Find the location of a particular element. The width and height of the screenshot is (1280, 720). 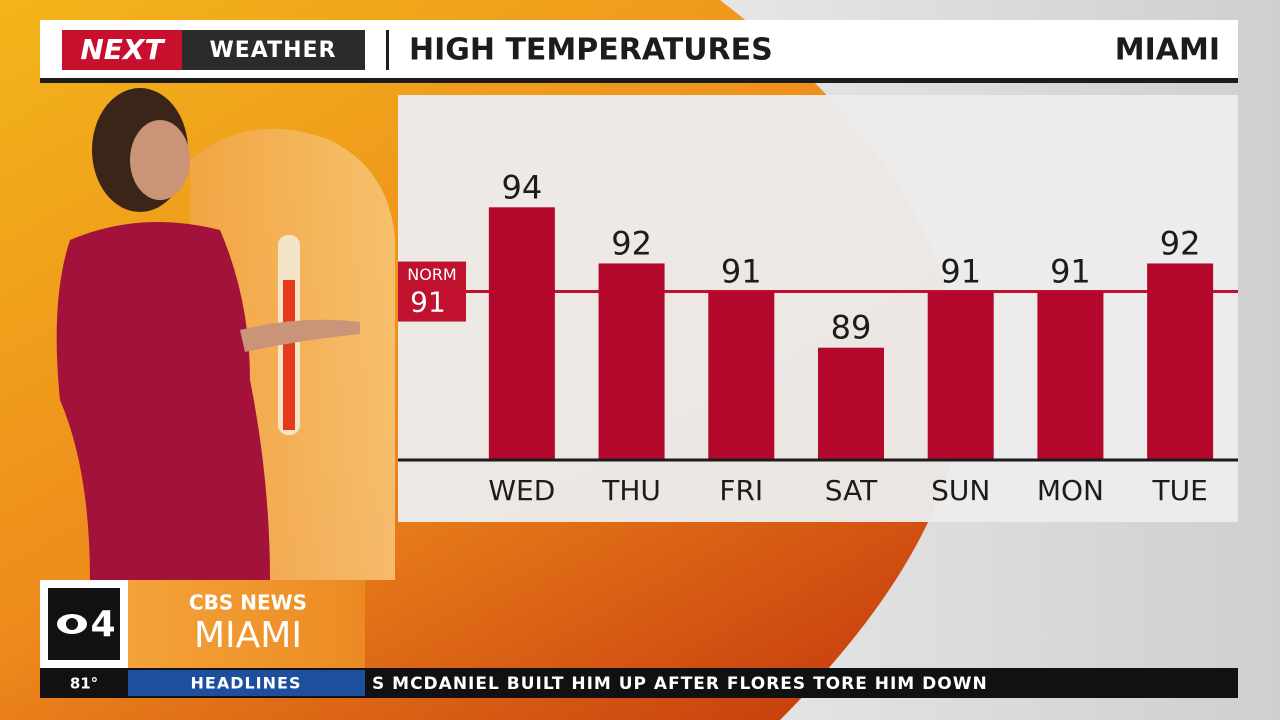

x-tick-label: MON is located at coordinates (1070, 490).